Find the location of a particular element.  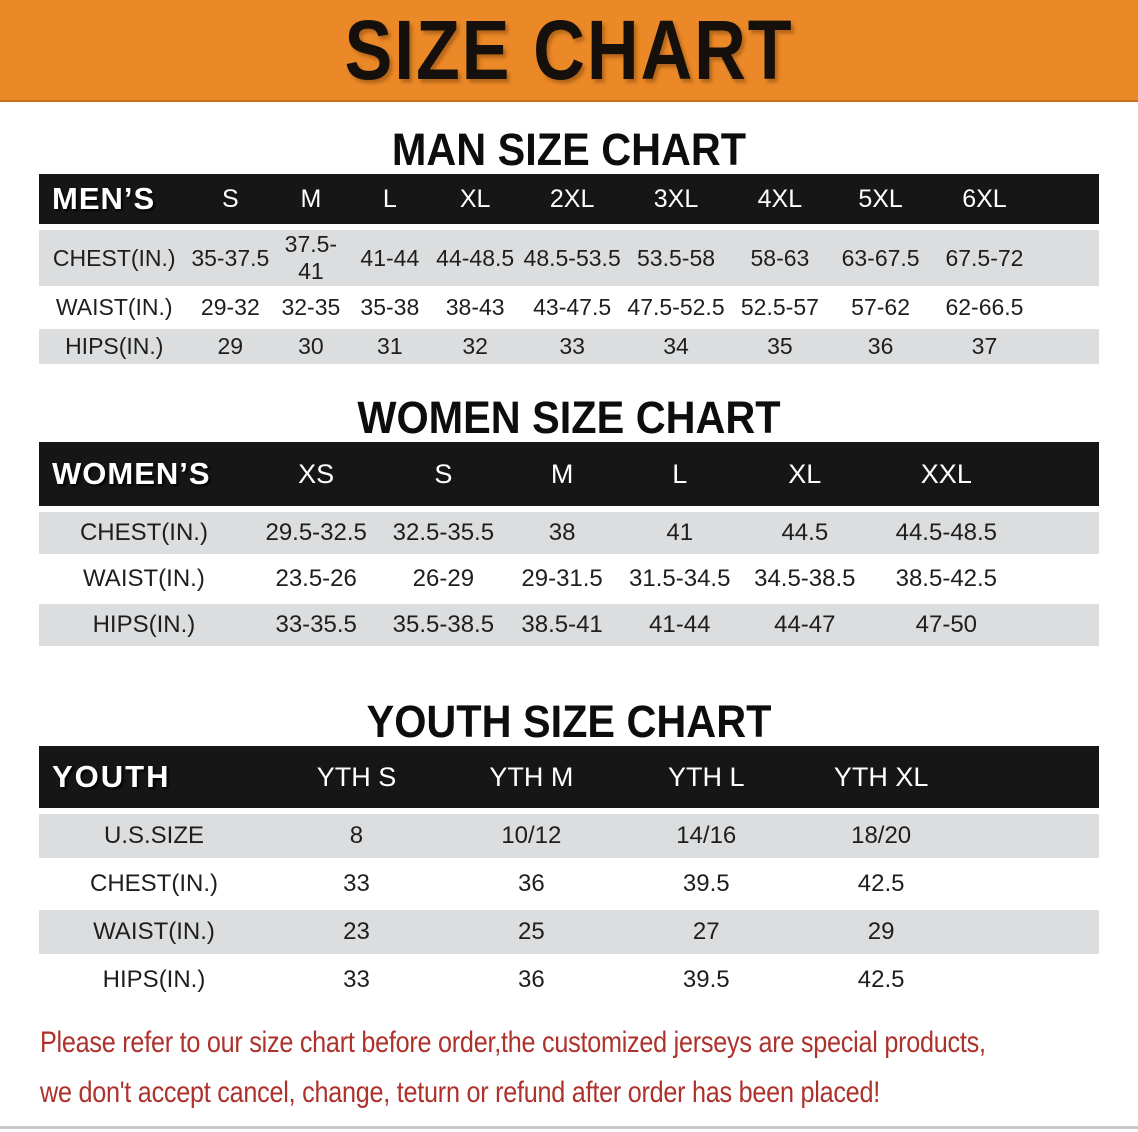

size-header-cell: XXL is located at coordinates (946, 477).